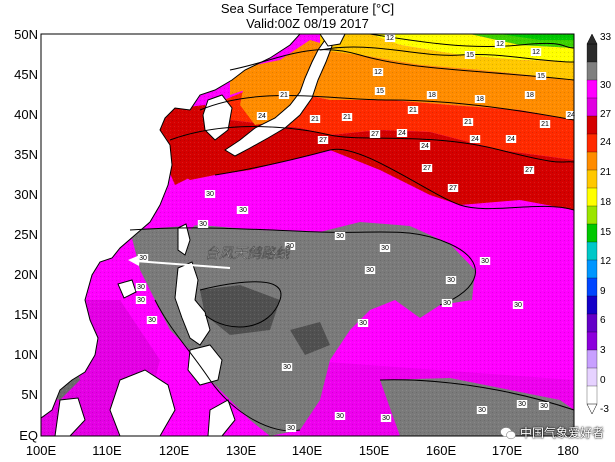 The width and height of the screenshot is (615, 462). What do you see at coordinates (26, 154) in the screenshot?
I see `lat-label: 35N` at bounding box center [26, 154].